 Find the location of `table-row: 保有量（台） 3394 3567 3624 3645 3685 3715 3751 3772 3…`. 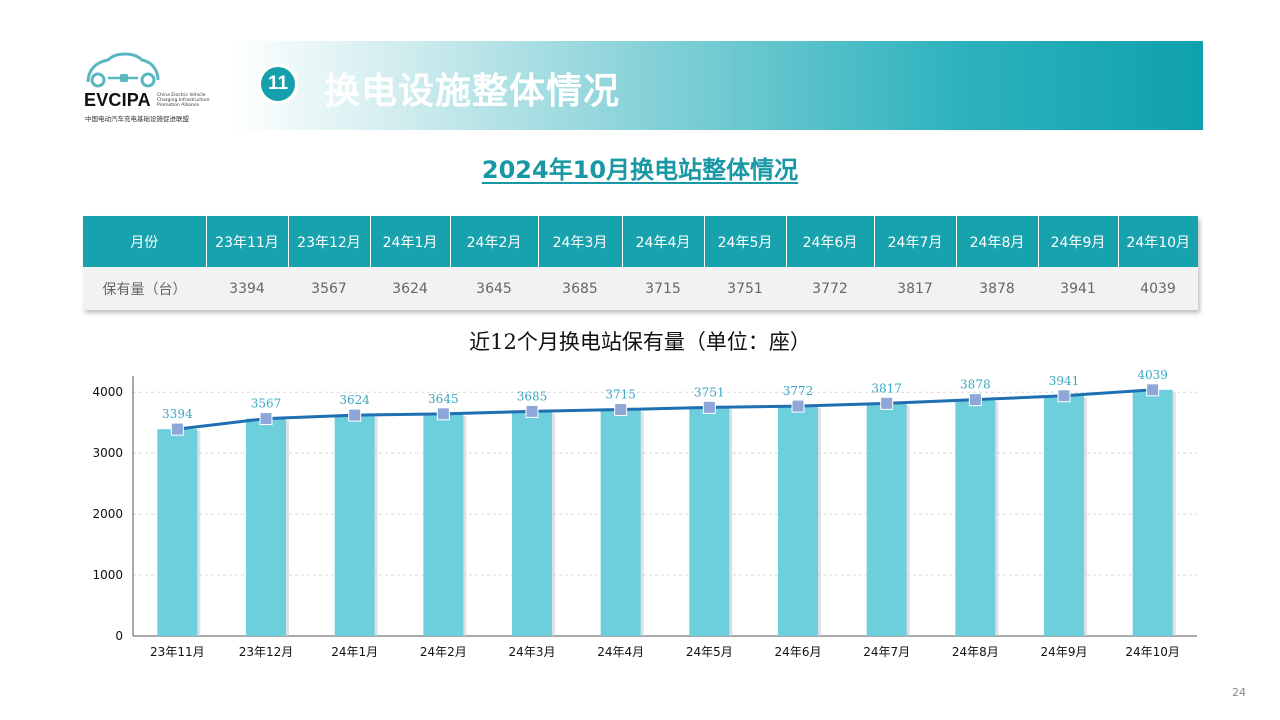

table-row: 保有量（台） 3394 3567 3624 3645 3685 3715 3751 3772 3… is located at coordinates (640, 288).